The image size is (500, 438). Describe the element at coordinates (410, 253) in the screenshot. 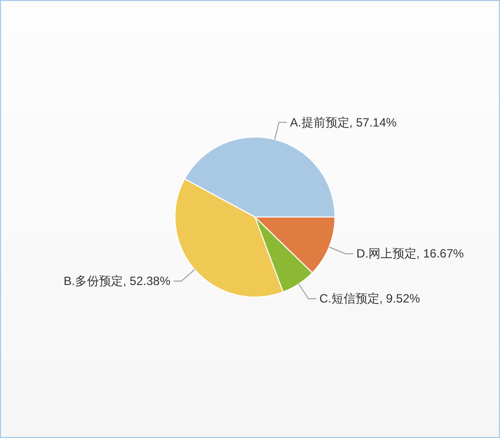

I see `slice-label: D.网上预定, 16.67%` at that location.